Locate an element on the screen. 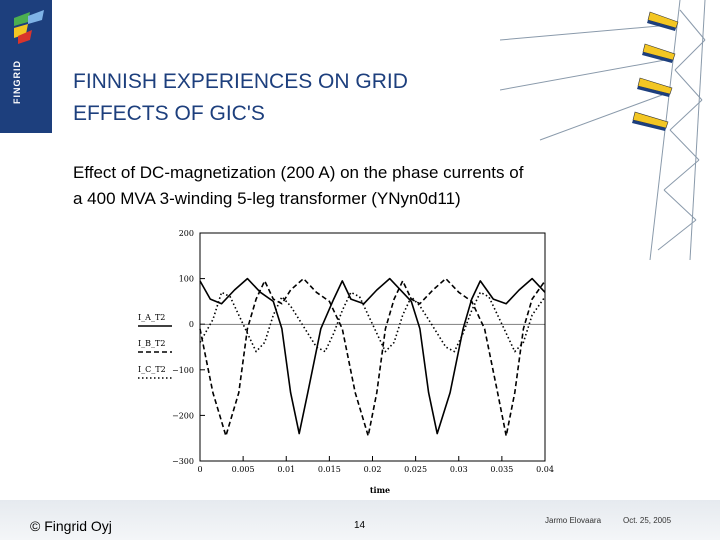  slide-title-line-1: FINNISH EXPERIENCES ON GRID is located at coordinates (240, 81).